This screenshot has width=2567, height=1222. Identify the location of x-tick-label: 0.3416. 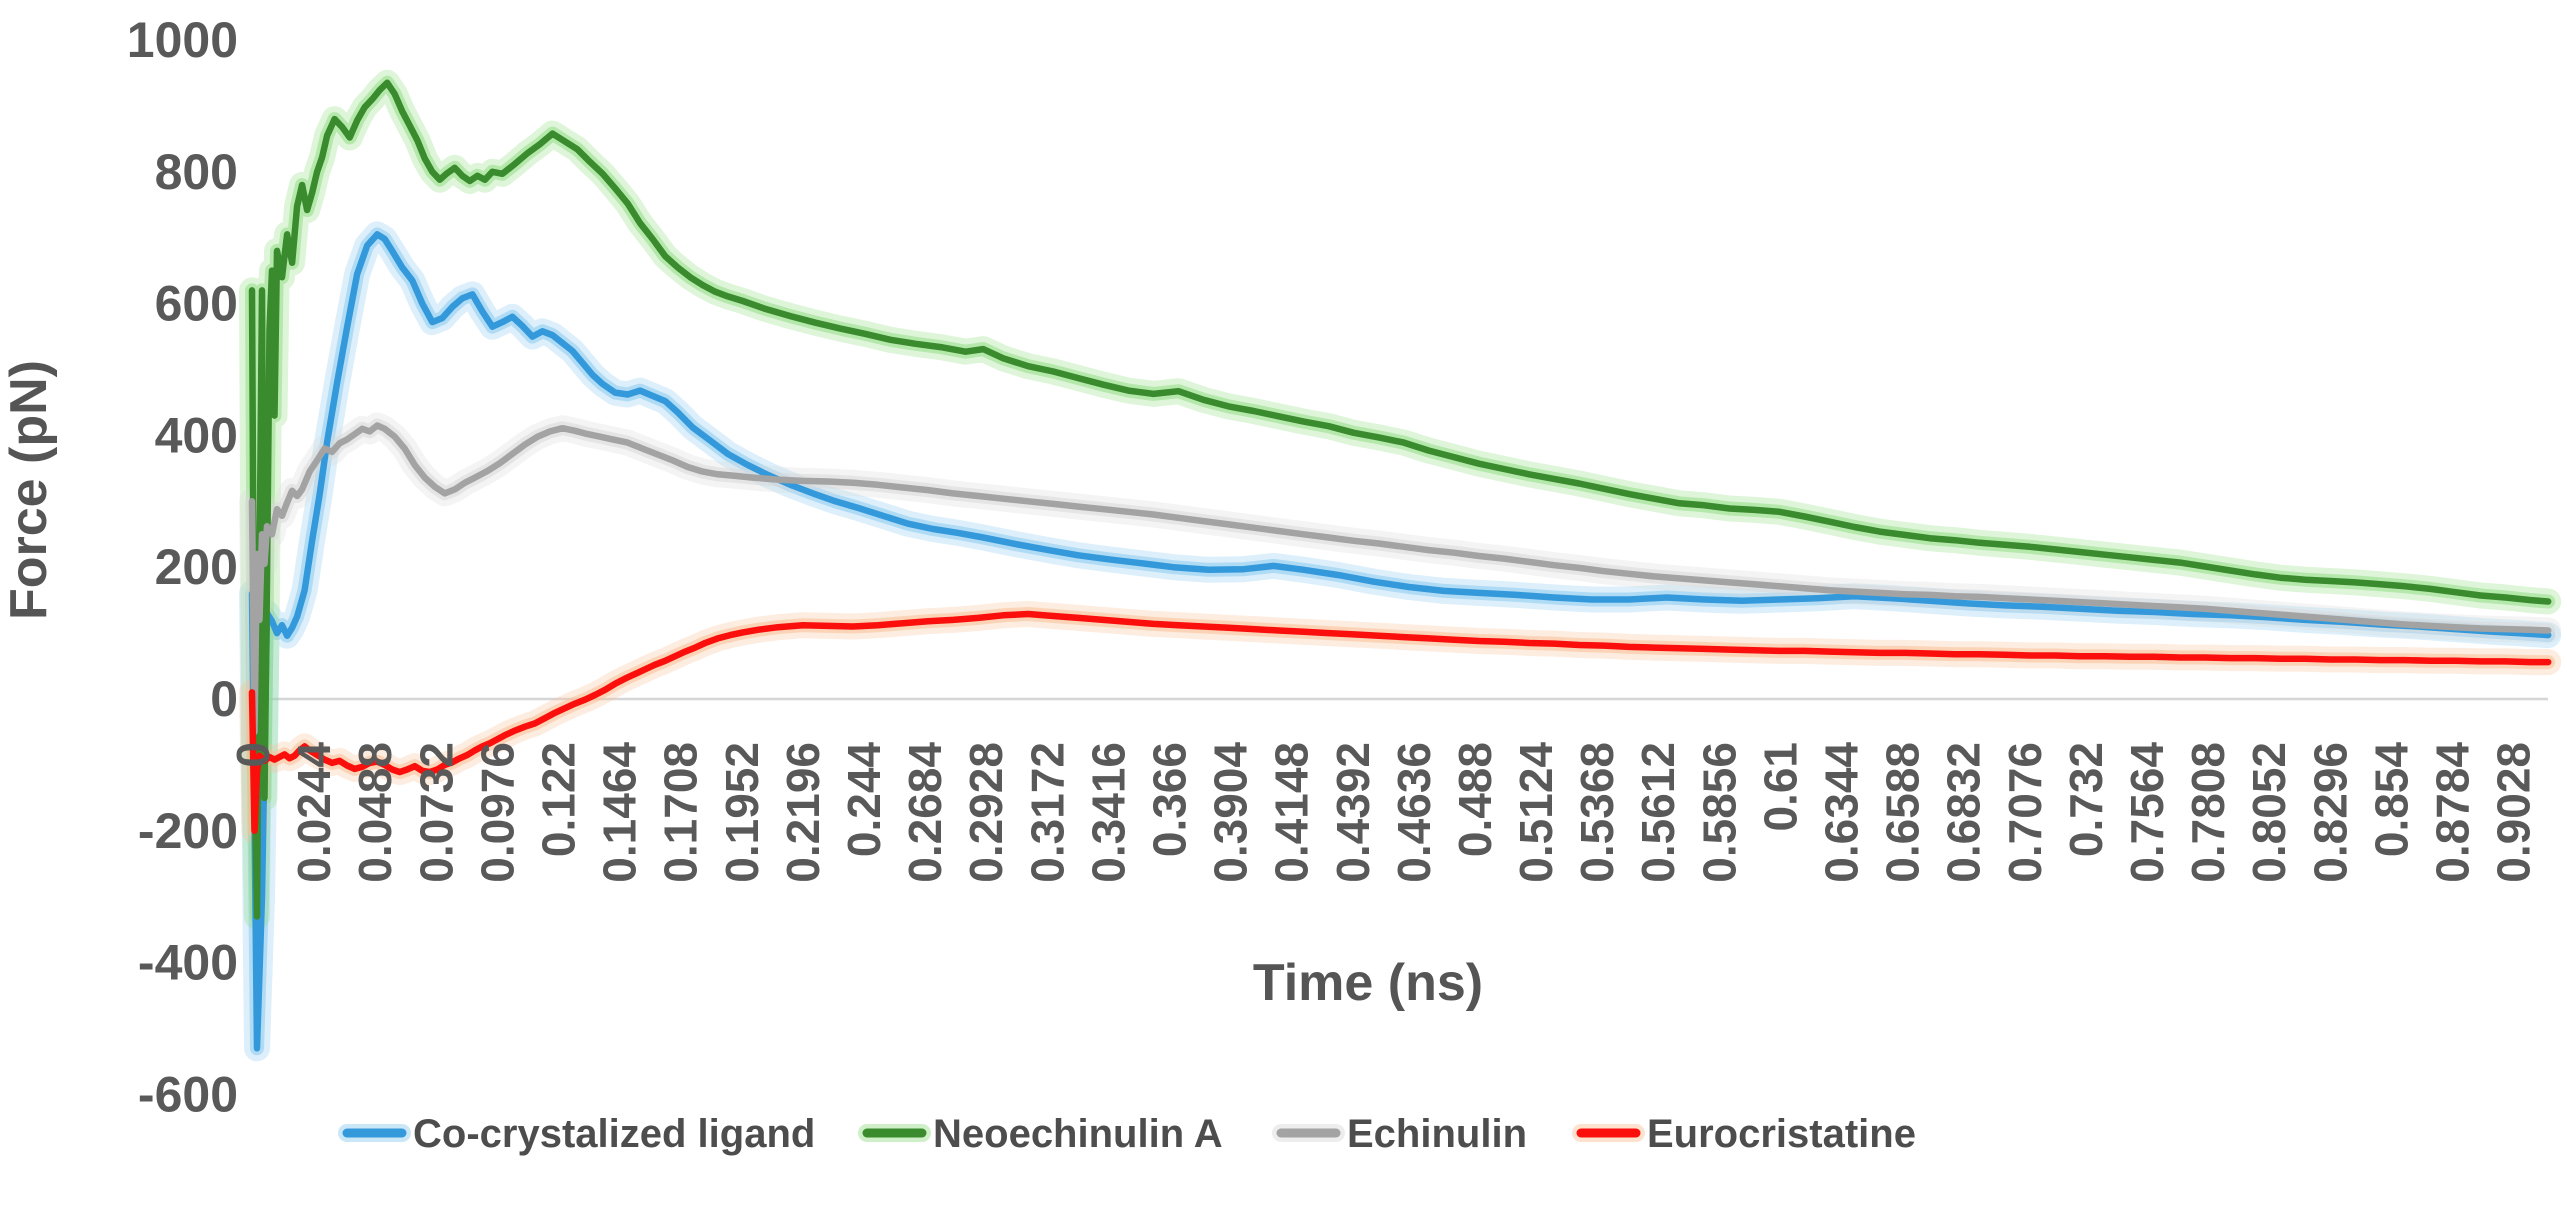
(1108, 812).